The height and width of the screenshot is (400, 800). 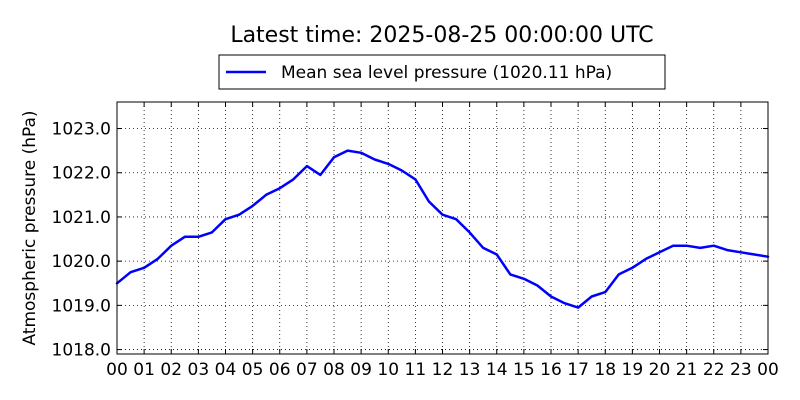 What do you see at coordinates (446, 73) in the screenshot?
I see `legend-label: Mean sea level pressure (1020.11 hPa)` at bounding box center [446, 73].